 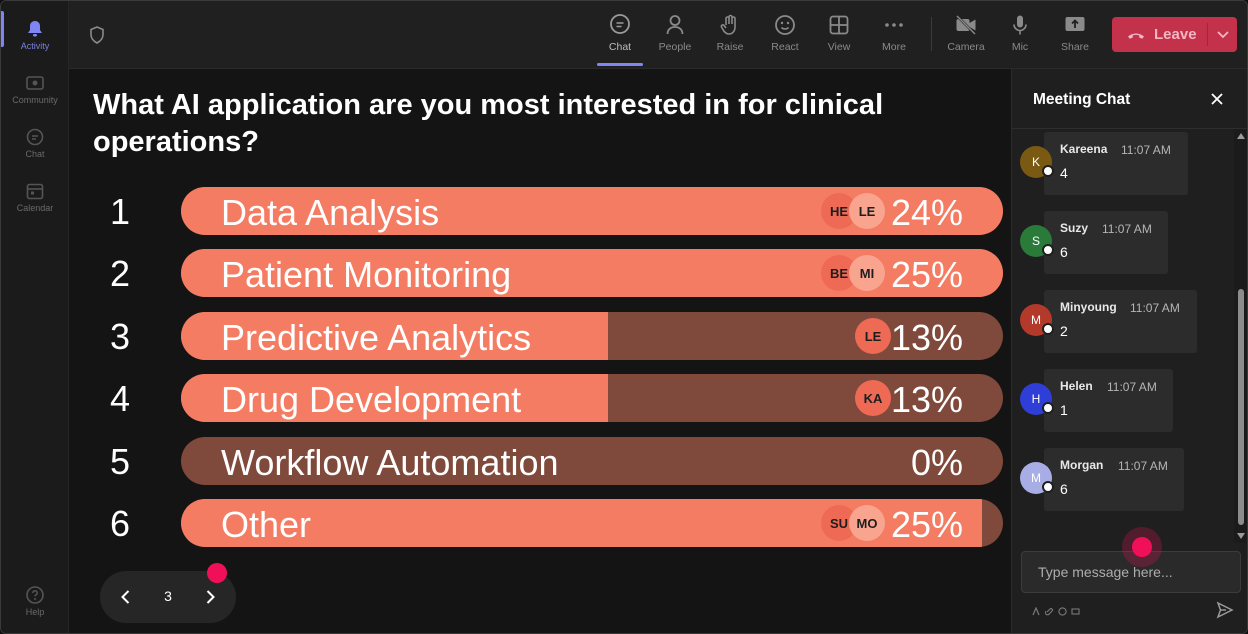 What do you see at coordinates (1088, 307) in the screenshot?
I see `sender-name: Minyoung` at bounding box center [1088, 307].